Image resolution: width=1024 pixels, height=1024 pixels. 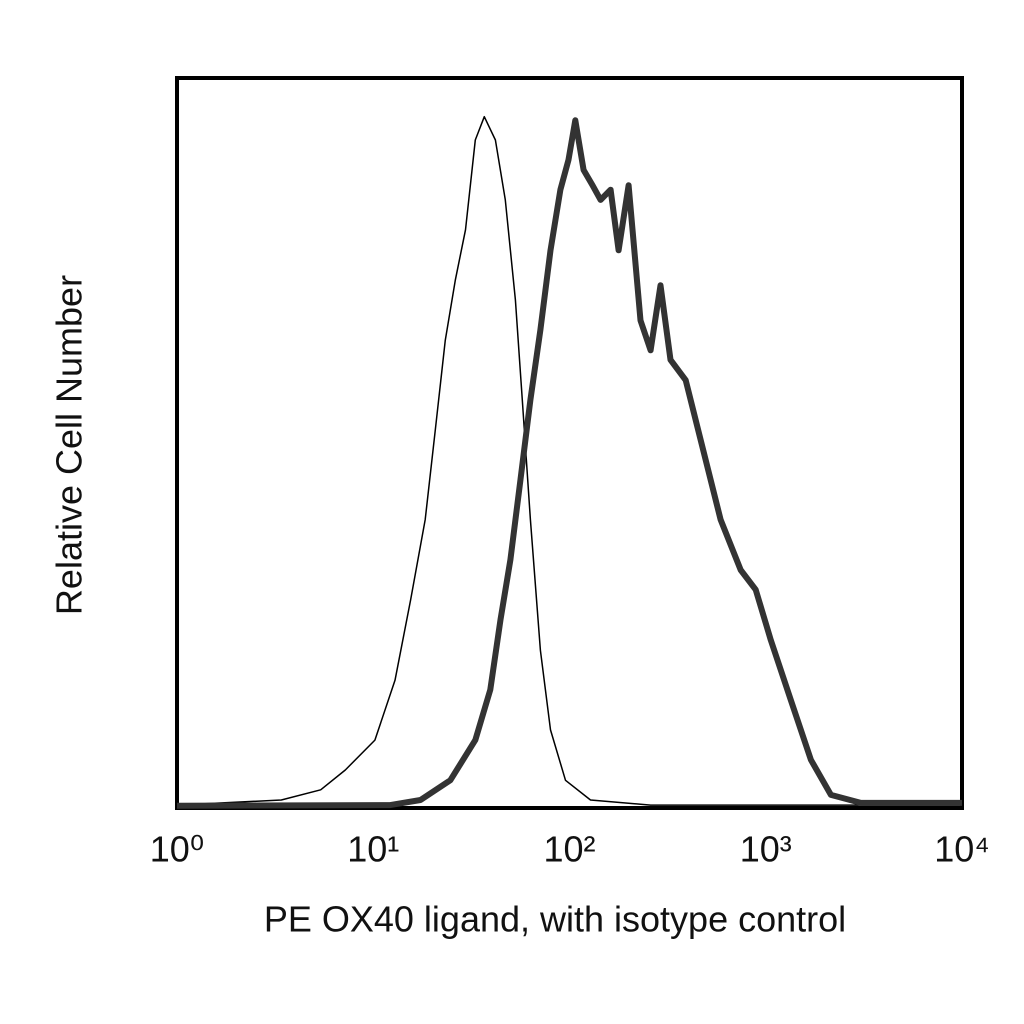 What do you see at coordinates (962, 849) in the screenshot?
I see `x-tick-label: 10⁴` at bounding box center [962, 849].